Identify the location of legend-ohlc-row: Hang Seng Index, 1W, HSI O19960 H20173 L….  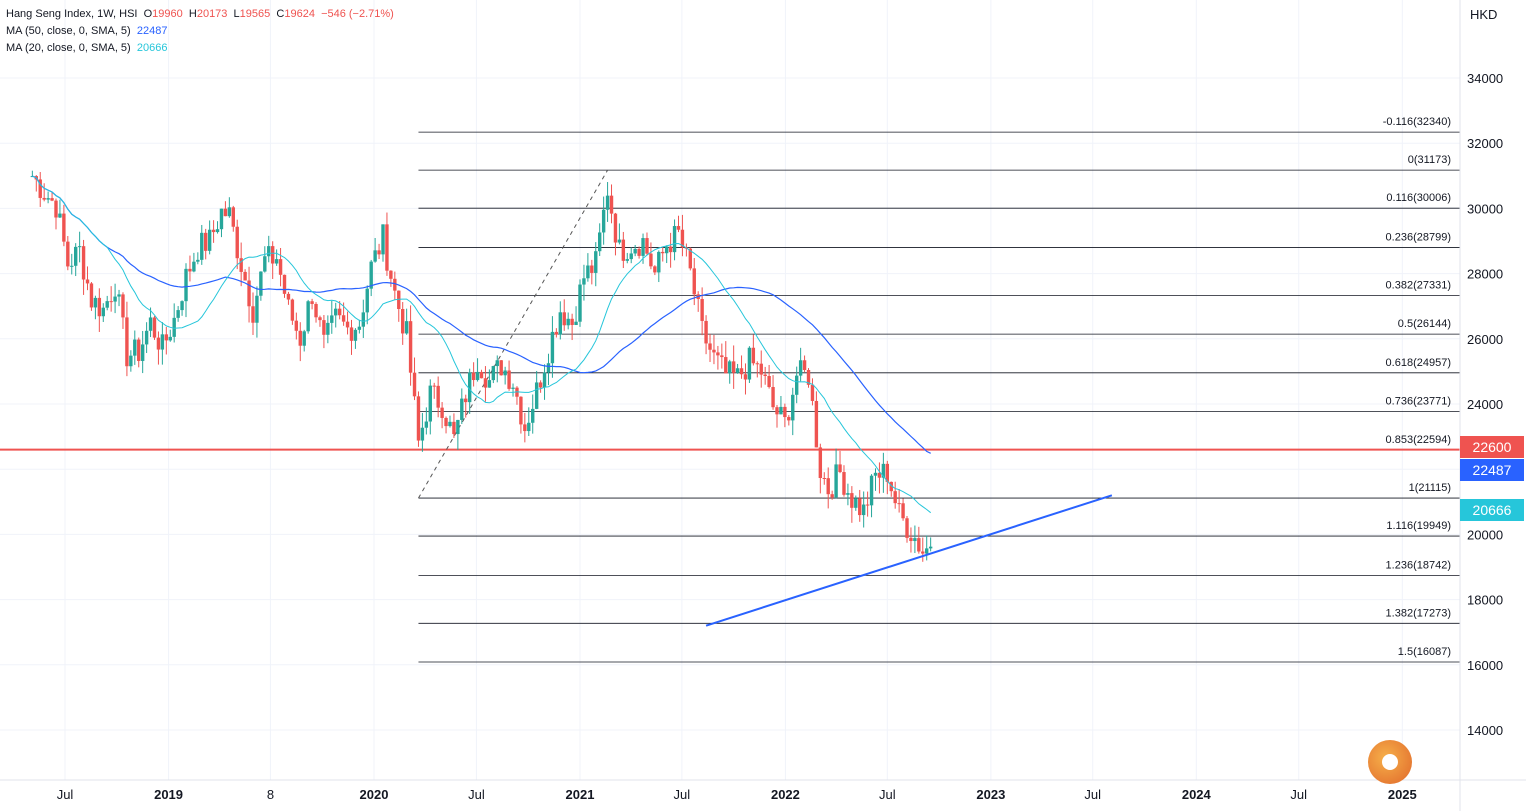
(200, 14).